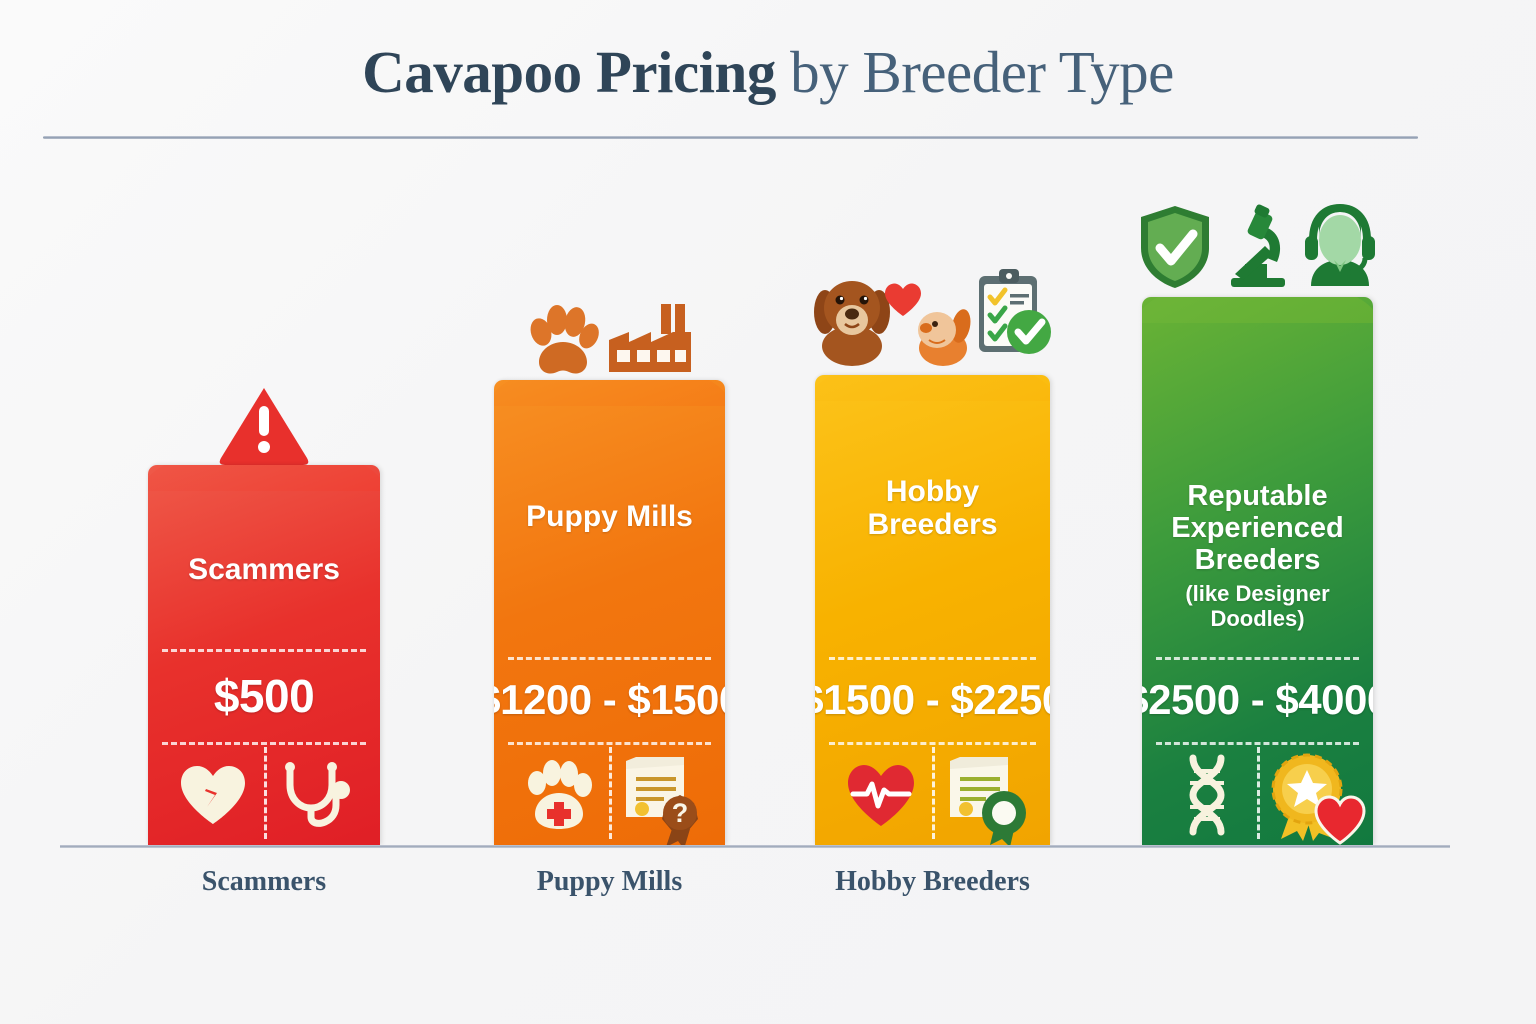  I want to click on page-title-light: by Breeder Type, so click(974, 72).